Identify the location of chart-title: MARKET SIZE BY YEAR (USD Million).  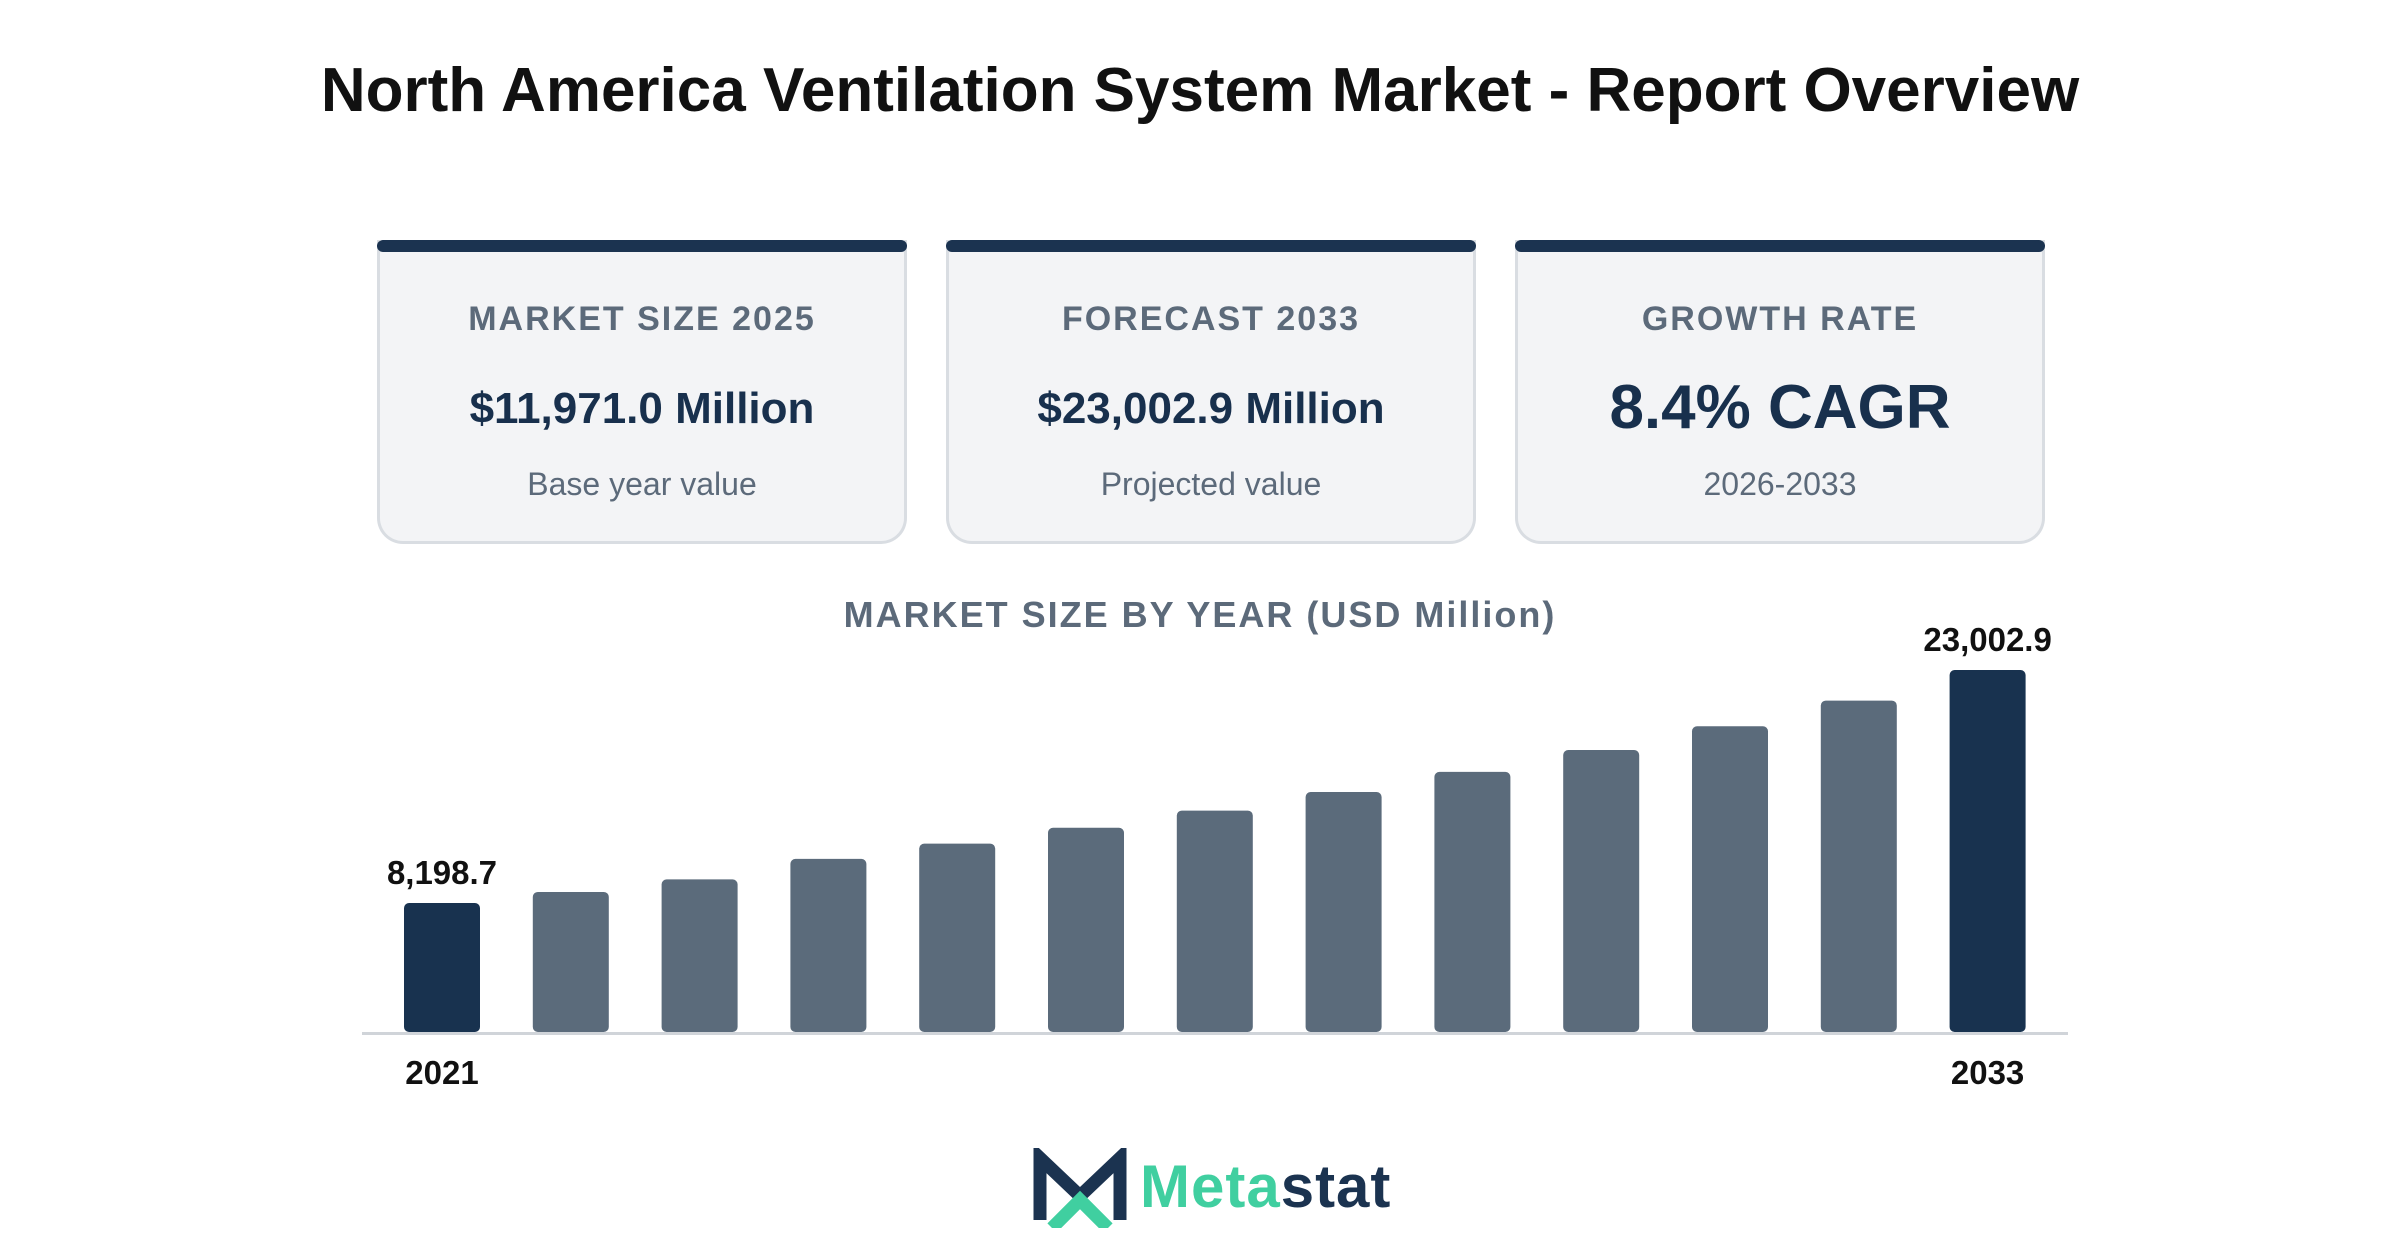
(1200, 614).